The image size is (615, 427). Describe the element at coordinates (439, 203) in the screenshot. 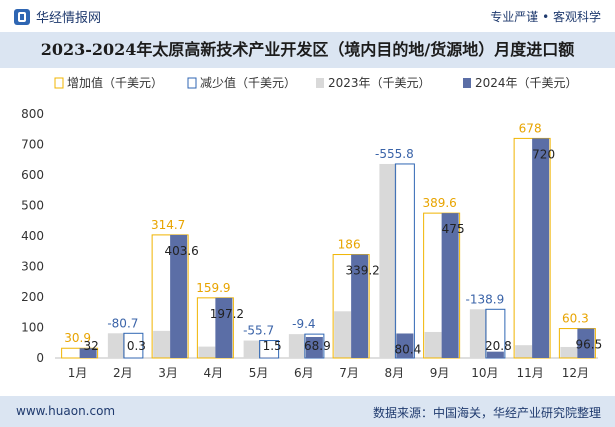

I see `change-label-9: 389.6` at that location.